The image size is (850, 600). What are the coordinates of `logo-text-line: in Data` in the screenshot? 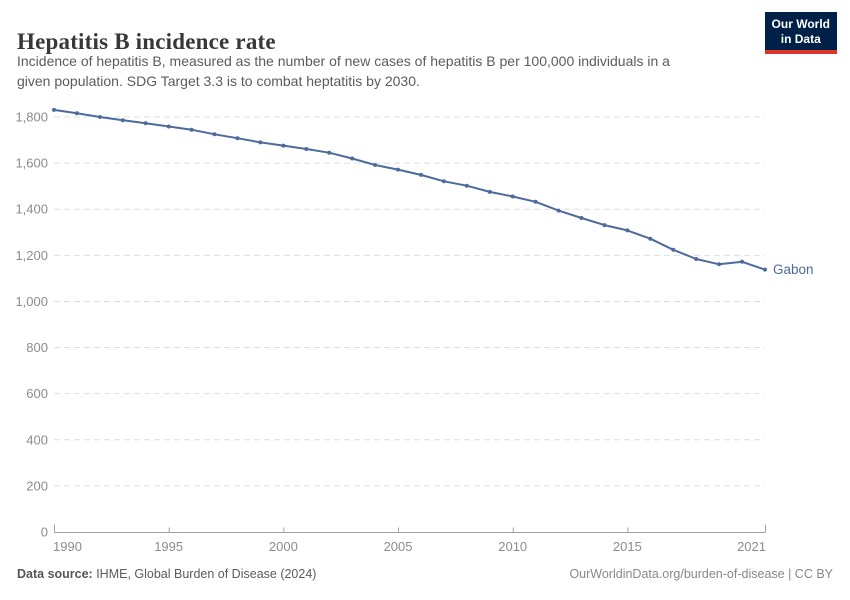 It's located at (800, 38).